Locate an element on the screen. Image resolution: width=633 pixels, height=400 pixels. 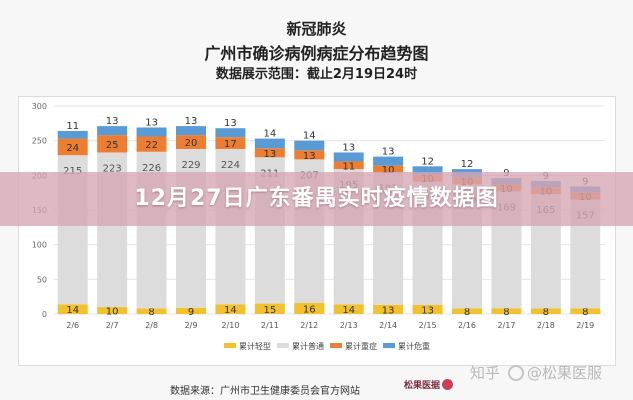
overlay-banner: 12月27日广东番禺实时疫情数据图 is located at coordinates (316, 199).